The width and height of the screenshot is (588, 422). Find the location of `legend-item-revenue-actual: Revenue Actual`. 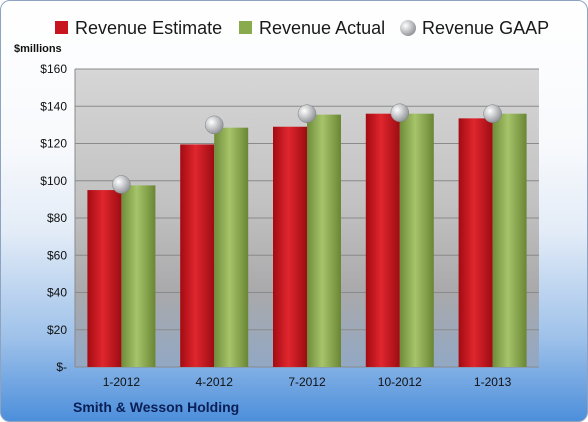

legend-item-revenue-actual: Revenue Actual is located at coordinates (311, 28).